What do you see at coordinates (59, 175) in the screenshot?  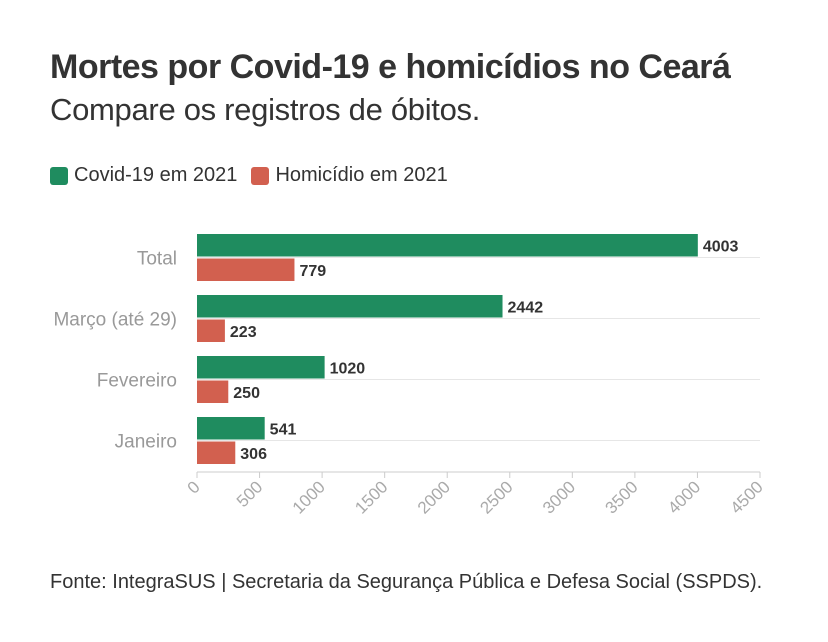 I see `legend-swatch-covid` at bounding box center [59, 175].